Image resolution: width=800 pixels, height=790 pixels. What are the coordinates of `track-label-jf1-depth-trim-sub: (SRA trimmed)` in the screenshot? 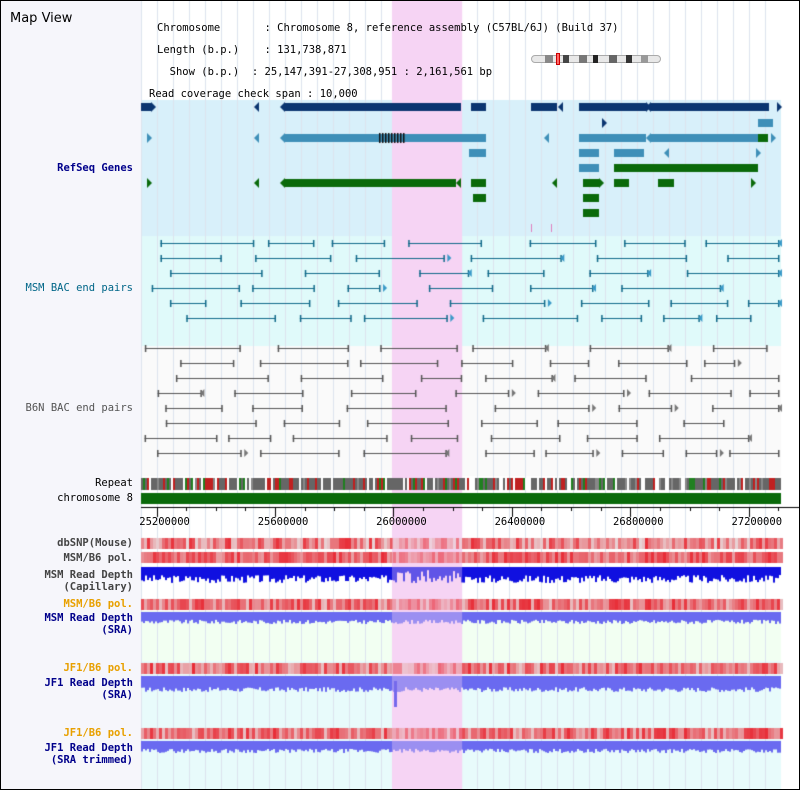 It's located at (91, 760).